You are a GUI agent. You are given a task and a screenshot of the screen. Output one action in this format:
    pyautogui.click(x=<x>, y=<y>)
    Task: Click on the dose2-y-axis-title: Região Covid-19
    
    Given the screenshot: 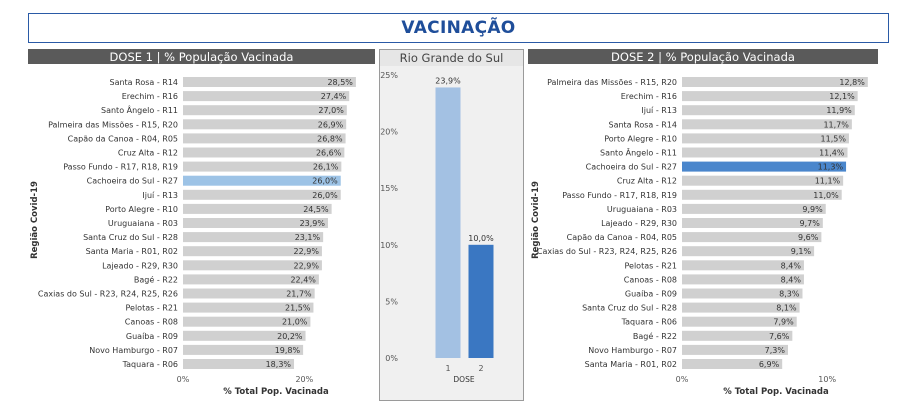 What is the action you would take?
    pyautogui.click(x=536, y=220)
    